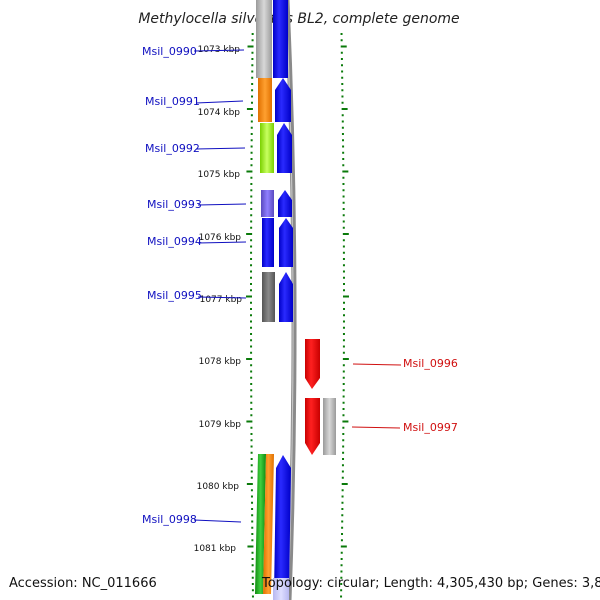  Describe the element at coordinates (218, 487) in the screenshot. I see `kbp-label: 1080 kbp` at that location.